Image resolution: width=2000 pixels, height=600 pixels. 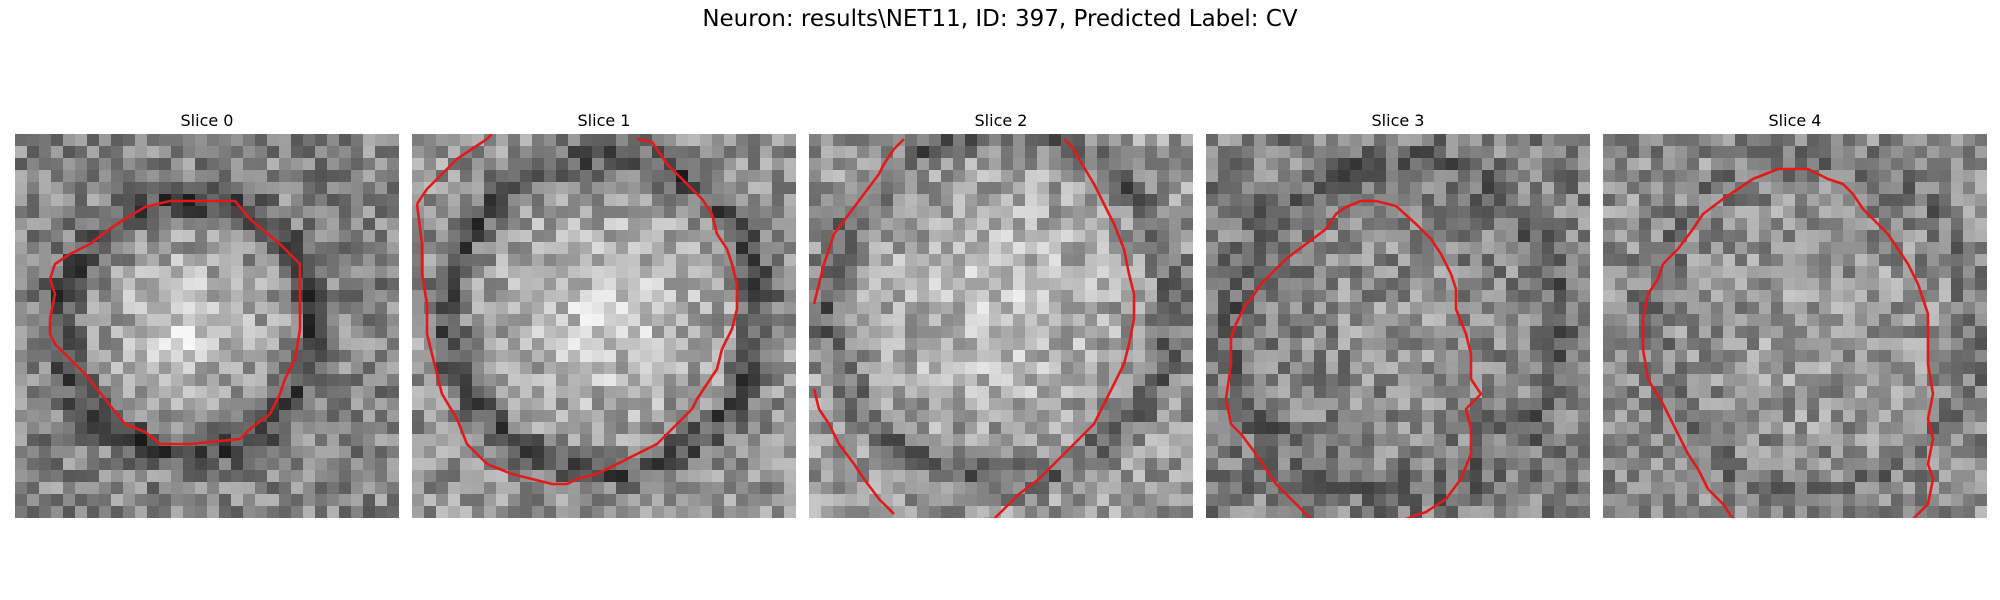 I want to click on slice-title-1: Slice 1, so click(x=604, y=120).